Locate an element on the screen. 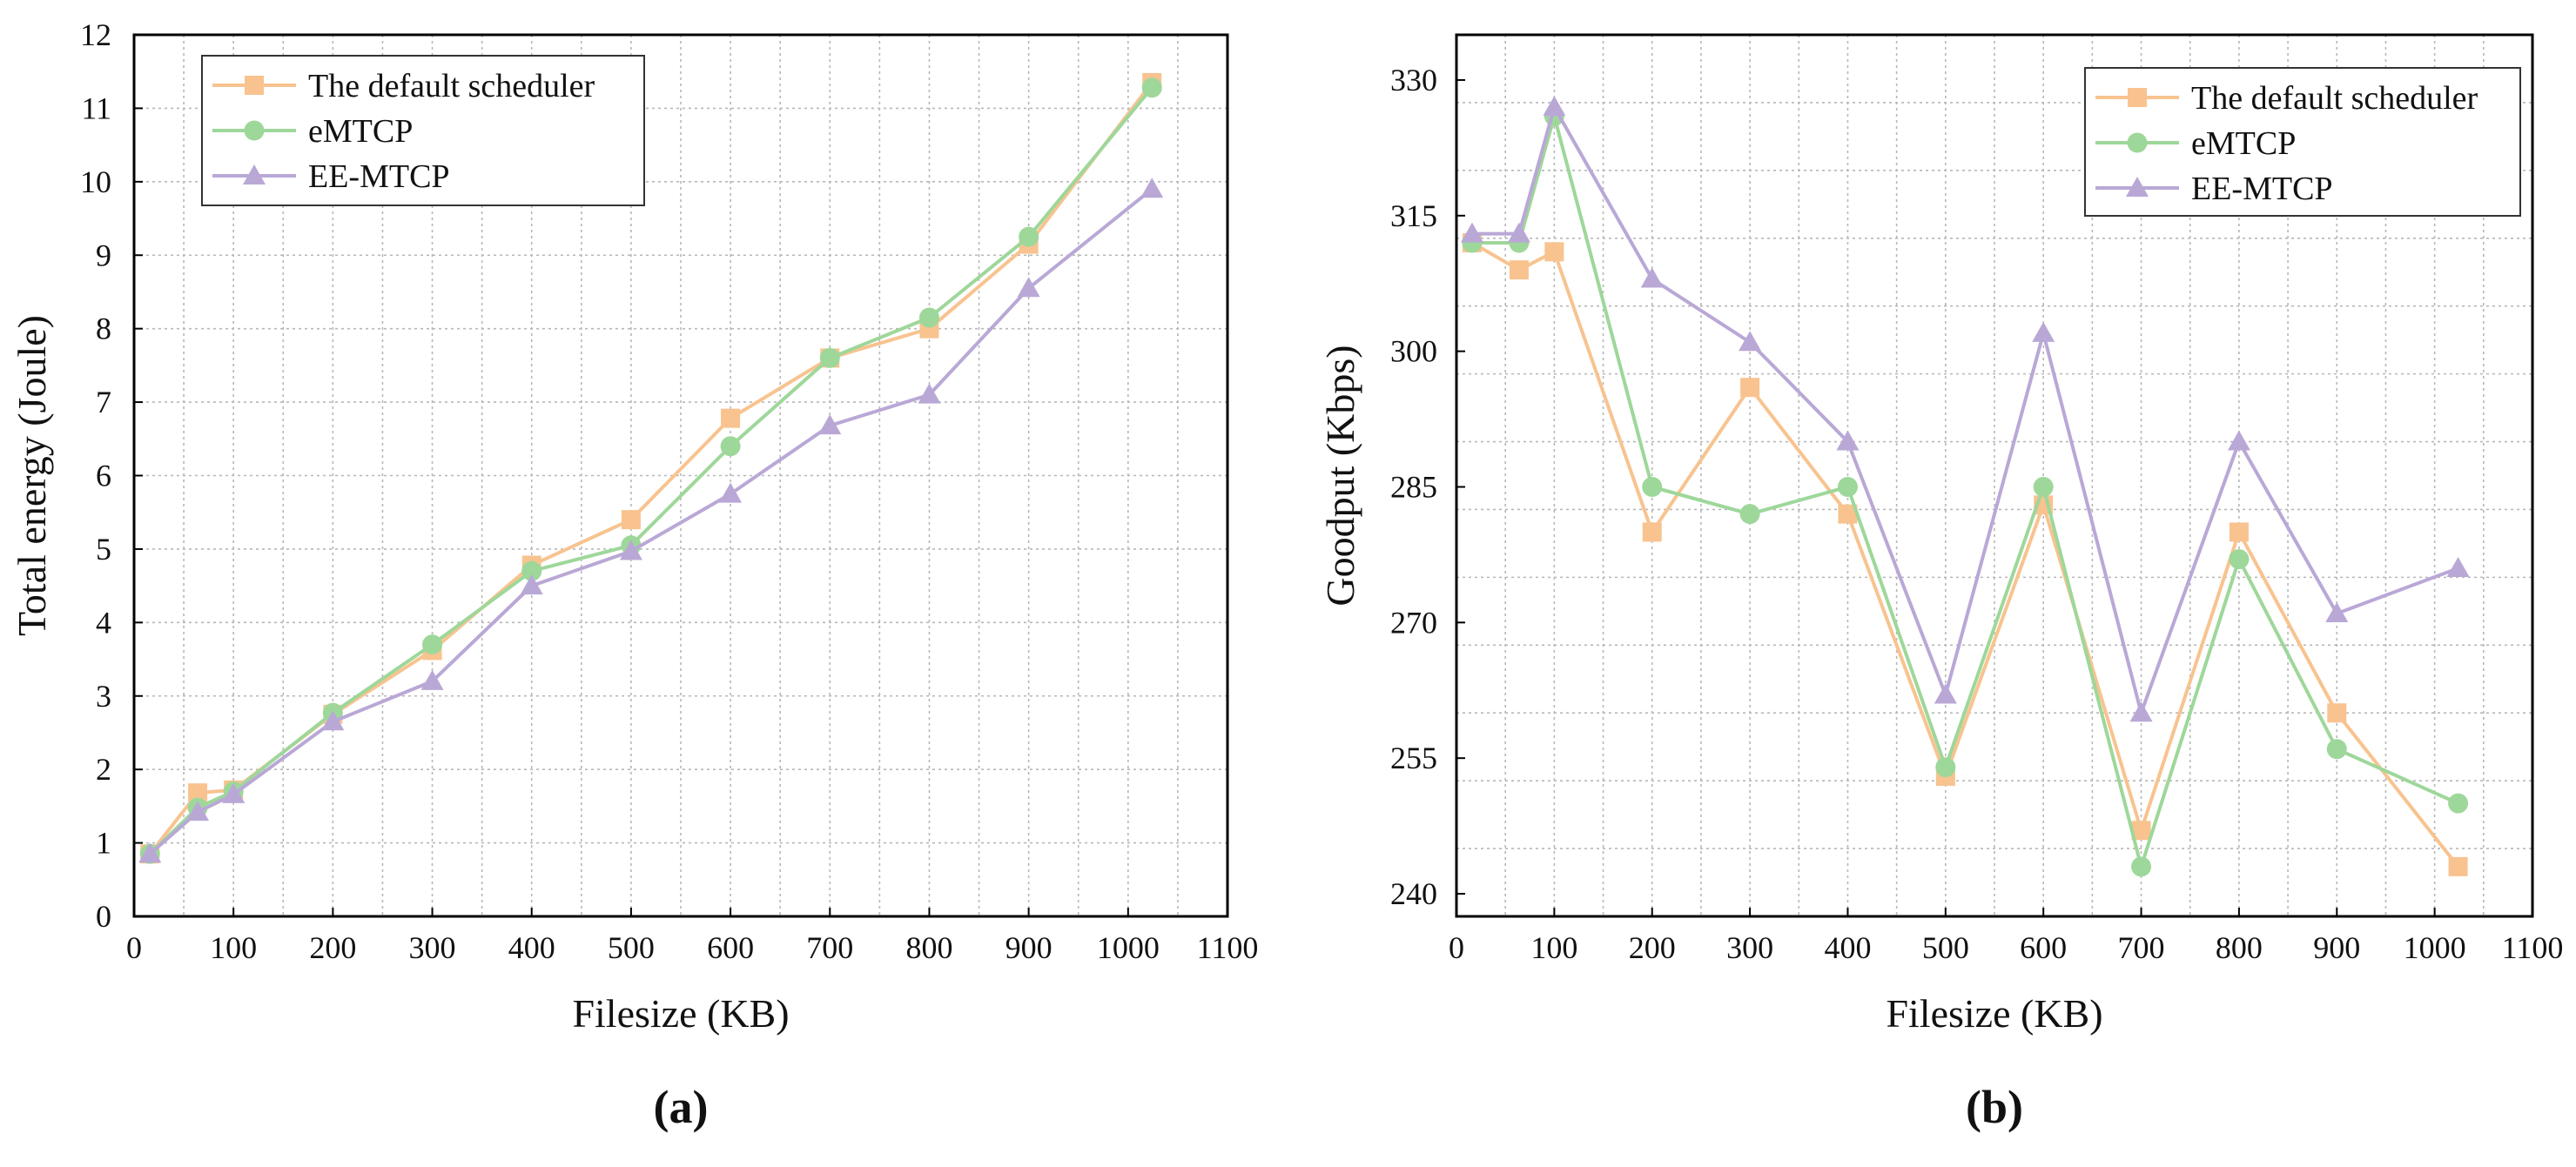 This screenshot has height=1167, width=2576. y-tick-label: 12 is located at coordinates (95, 34).